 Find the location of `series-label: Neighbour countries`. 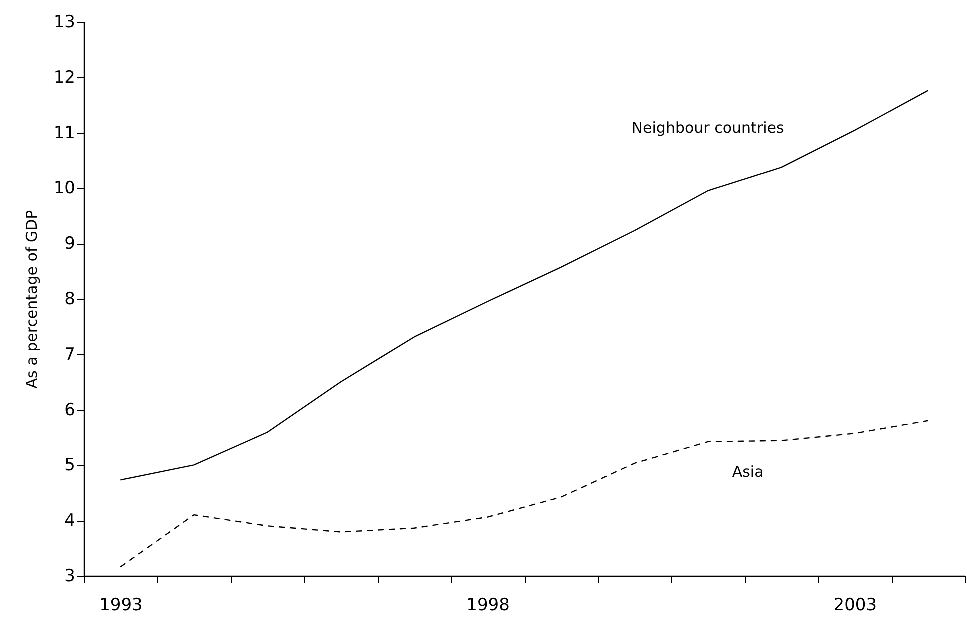

series-label: Neighbour countries is located at coordinates (708, 127).